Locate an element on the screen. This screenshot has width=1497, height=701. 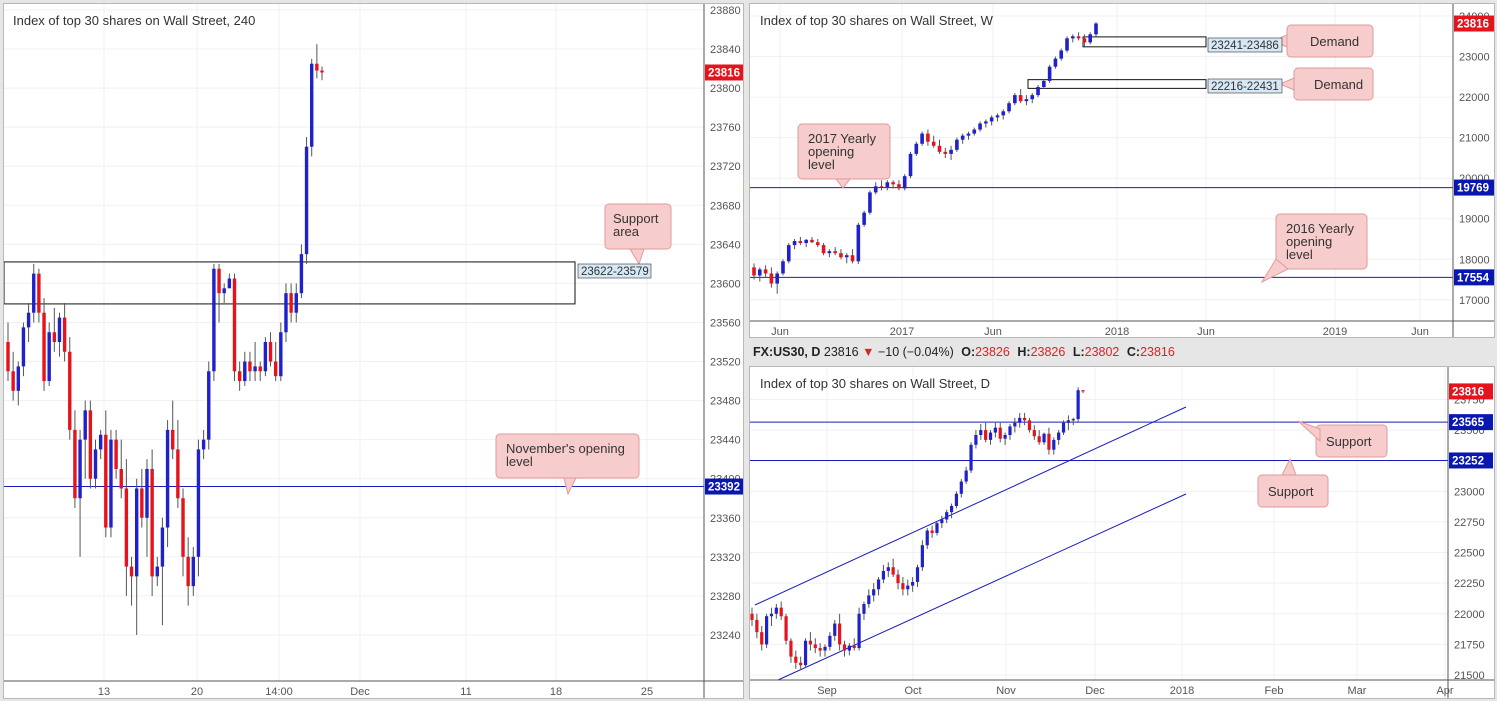
h4-price-tags: 23392 23816 is located at coordinates (724, 279).